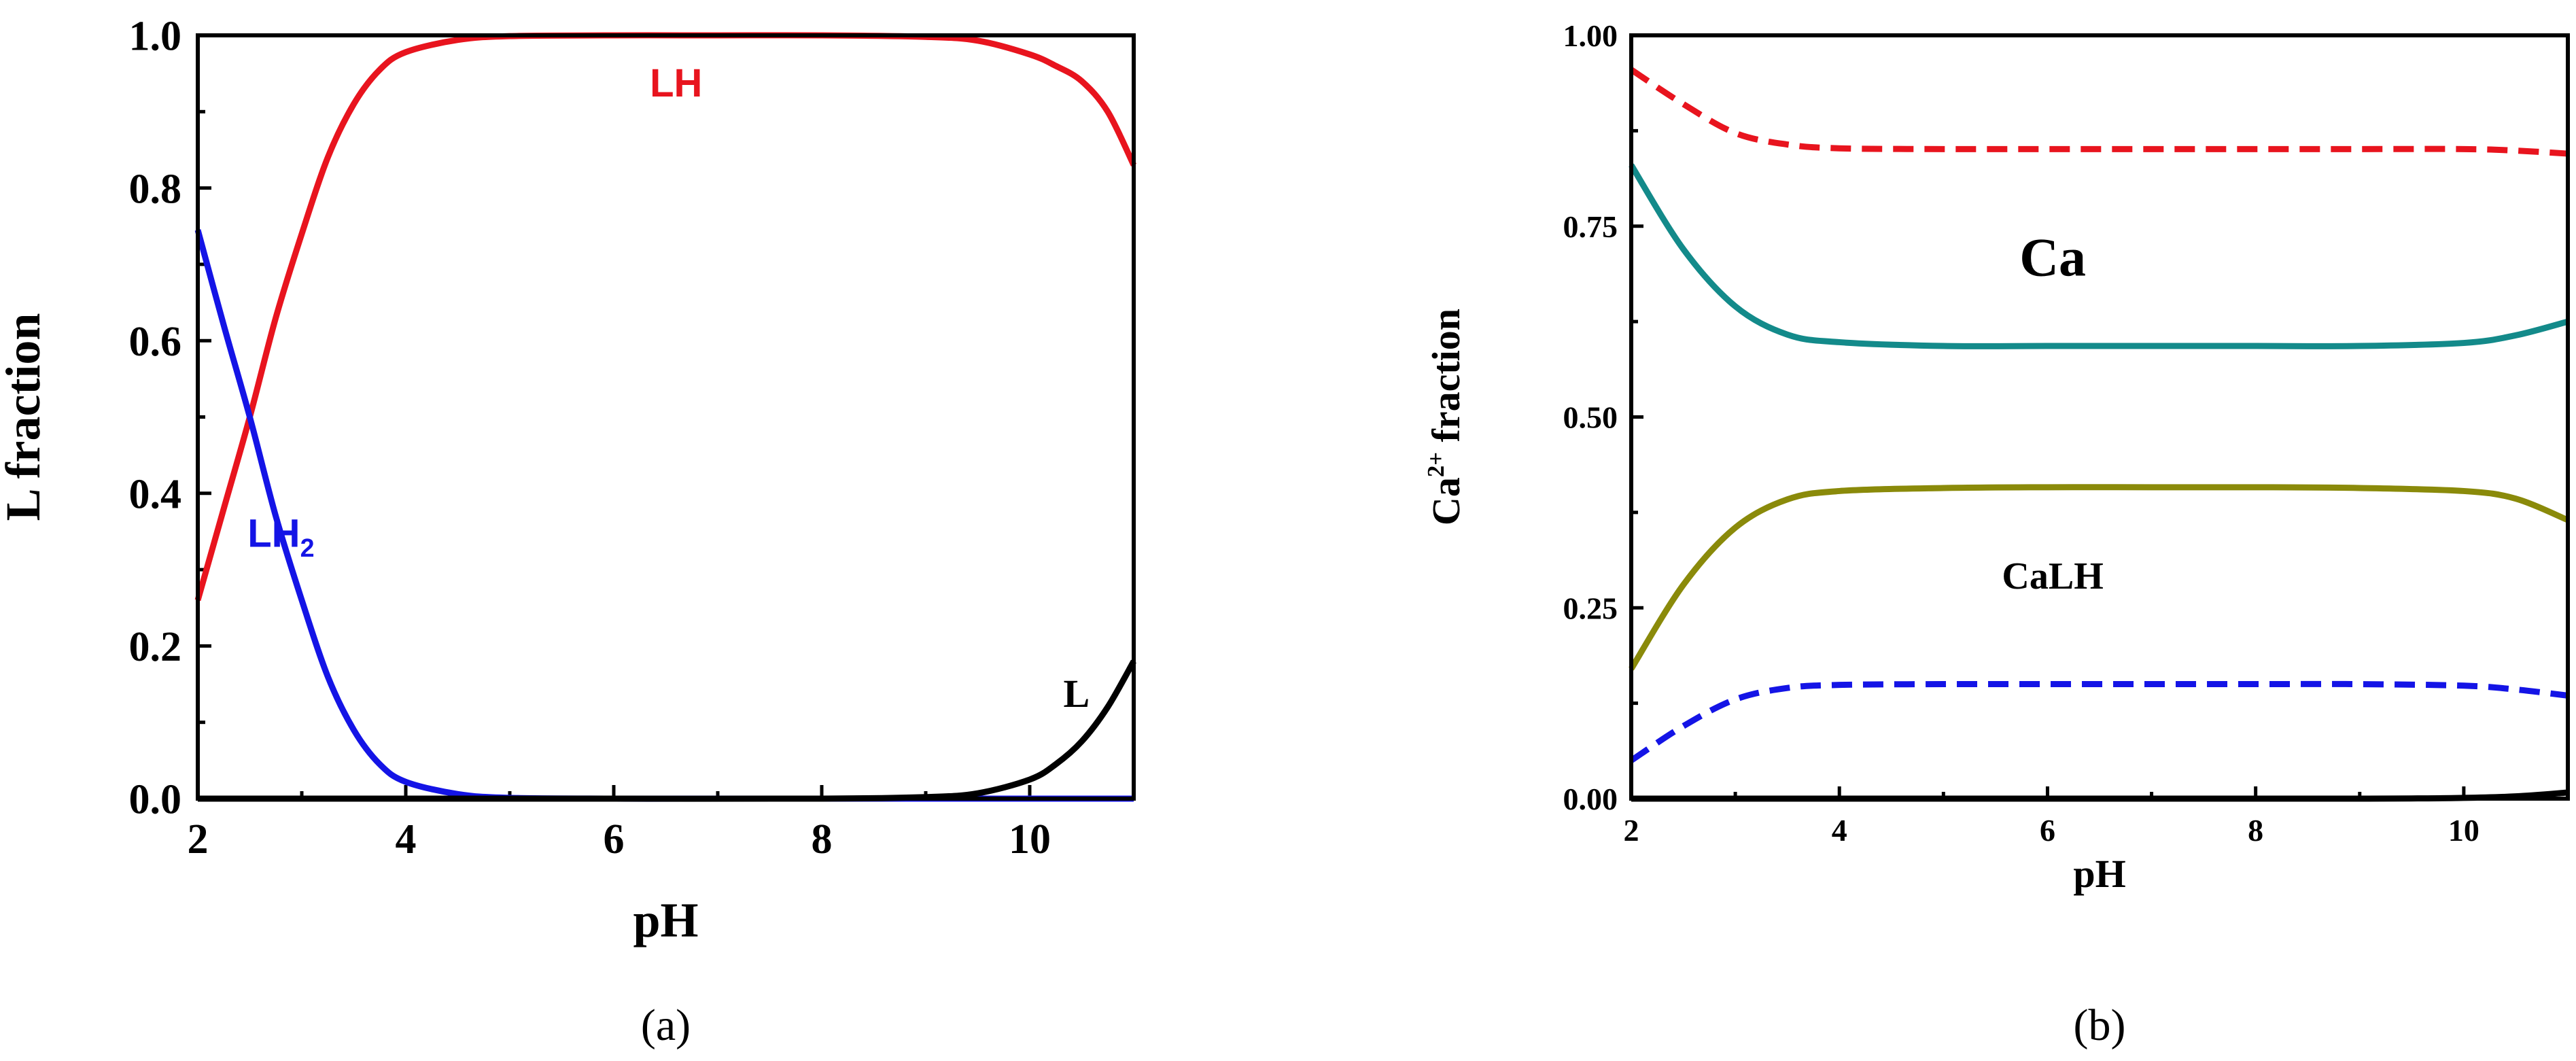 Image resolution: width=2576 pixels, height=1061 pixels. I want to click on panel-b-x-axis-title: pH, so click(2099, 874).